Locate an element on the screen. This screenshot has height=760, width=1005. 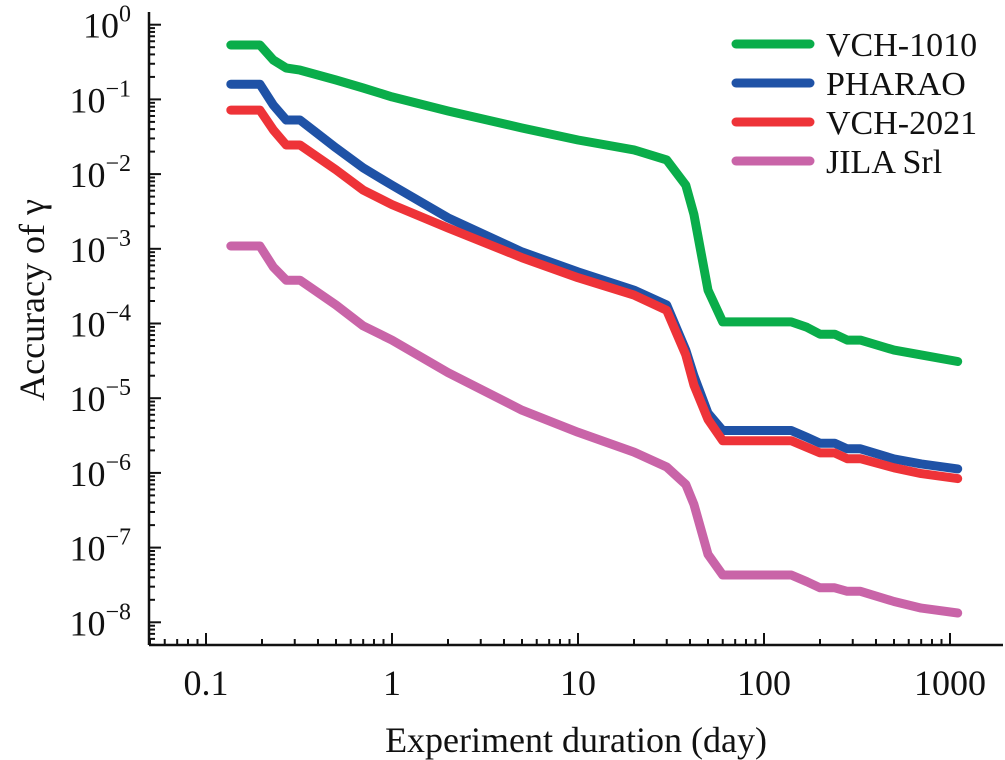
x-axis-title: Experiment duration (day) is located at coordinates (576, 740).